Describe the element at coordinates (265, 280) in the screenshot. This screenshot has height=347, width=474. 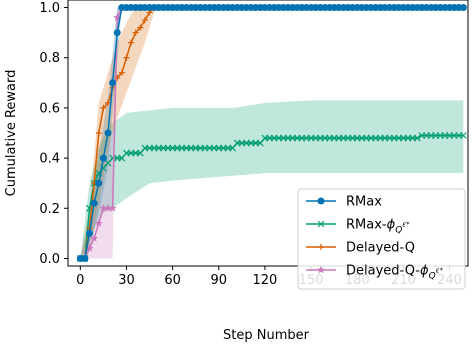
I see `x-tick-label: 120` at that location.